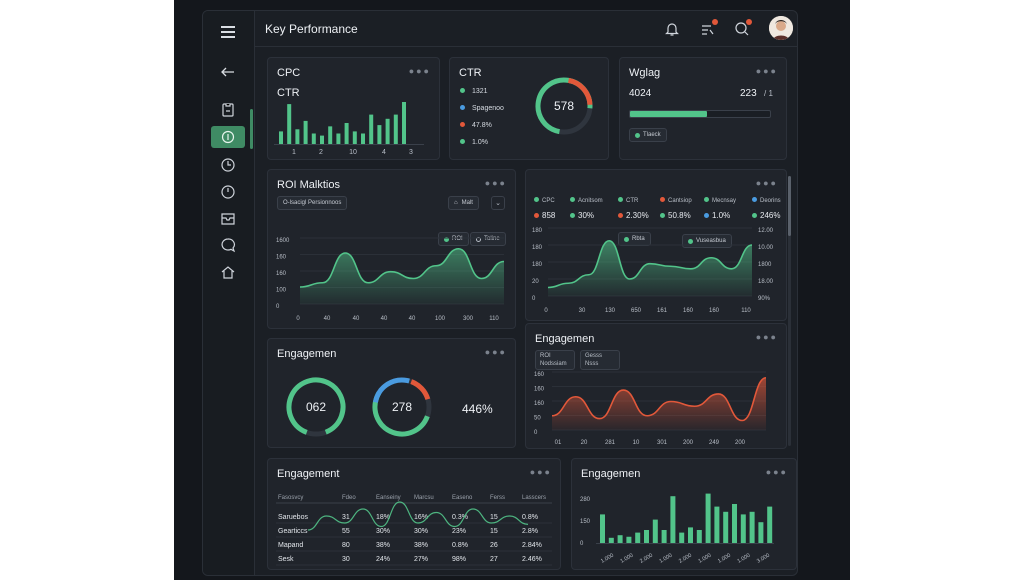 Image resolution: width=1024 pixels, height=580 pixels. What do you see at coordinates (532, 559) in the screenshot?
I see `table-cell: 2.46%` at bounding box center [532, 559].